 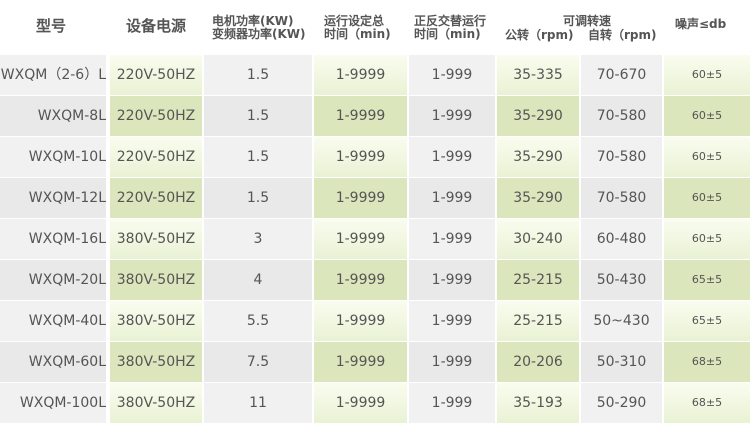 What do you see at coordinates (53, 239) in the screenshot?
I see `cell-model: WXQM-16L` at bounding box center [53, 239].